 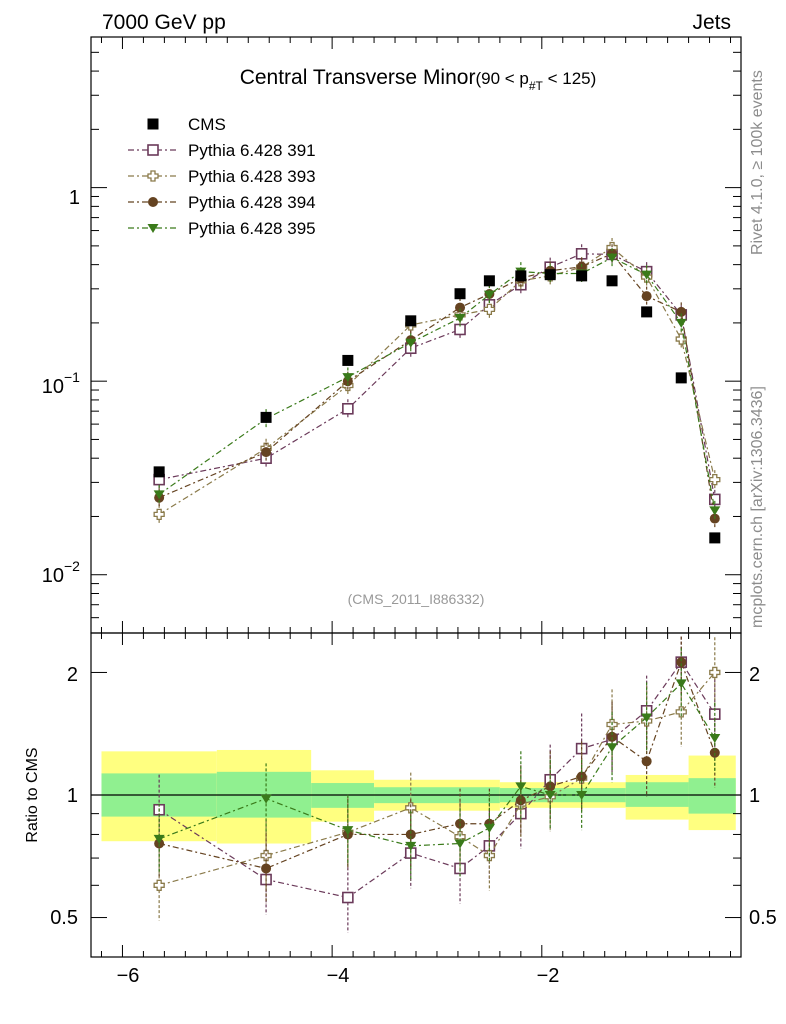 What do you see at coordinates (754, 796) in the screenshot?
I see `ratio-ytick-right-1: 1` at bounding box center [754, 796].